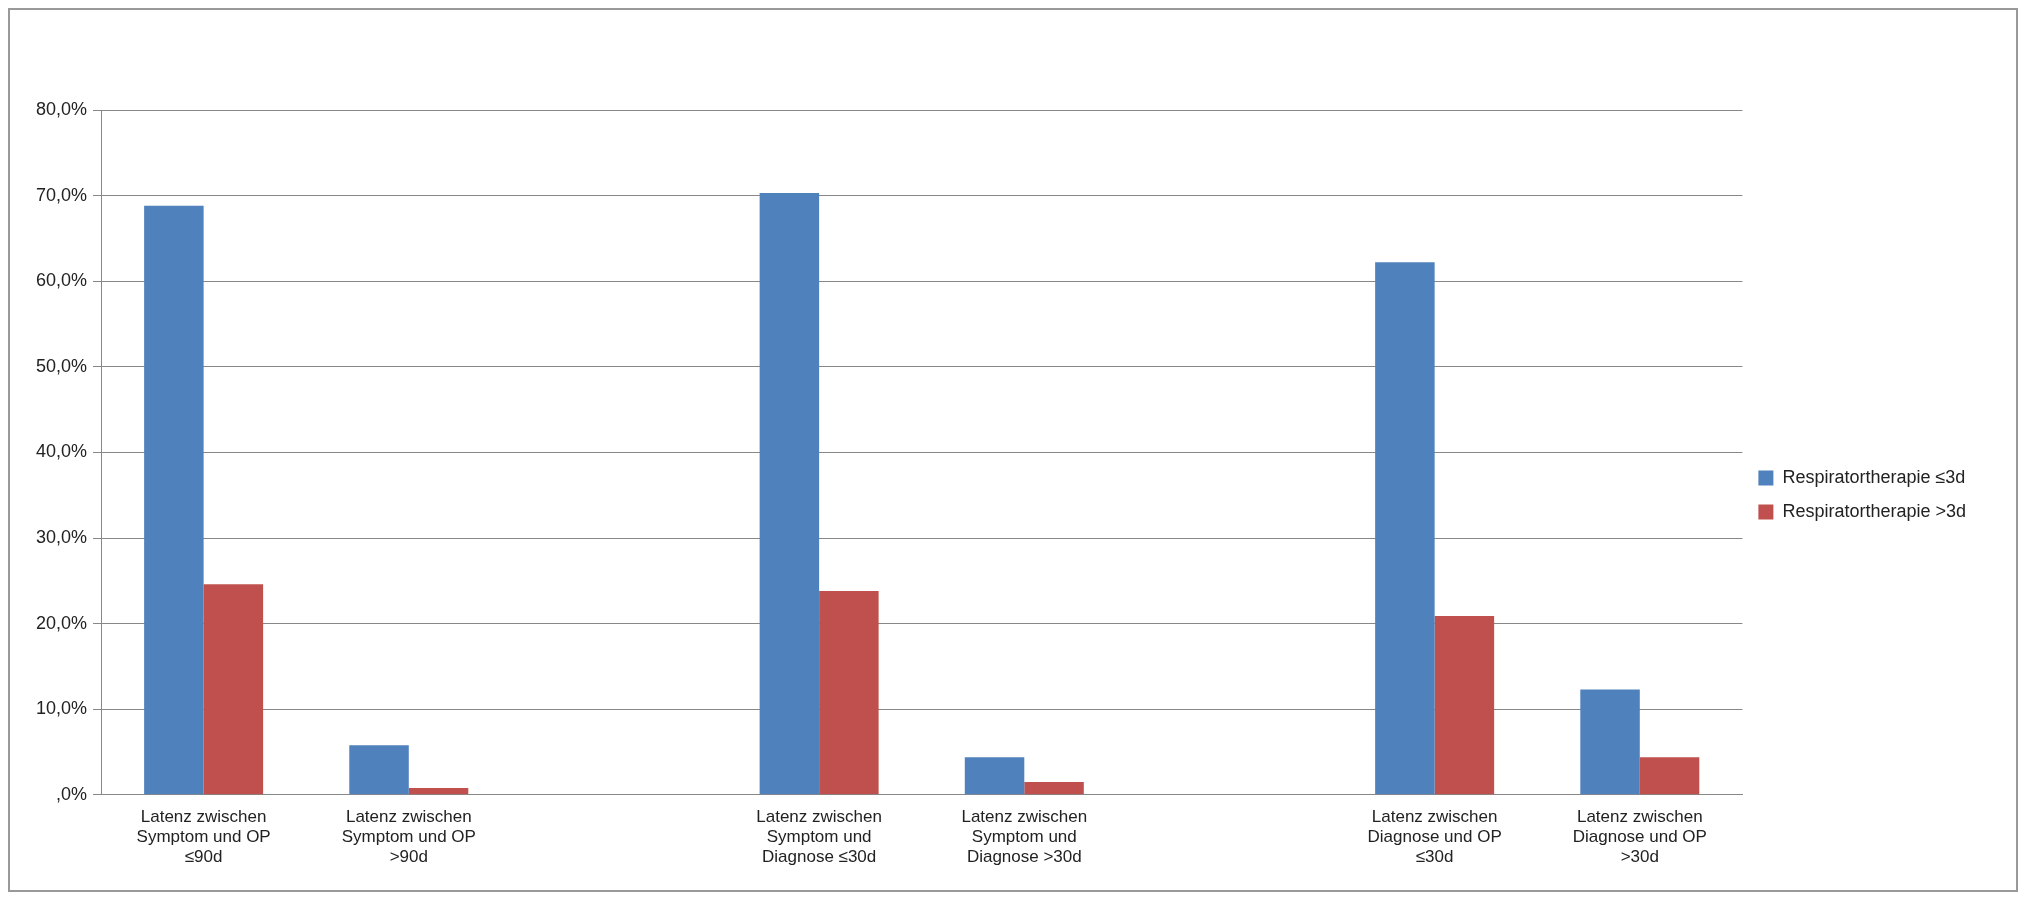 The image size is (2026, 900). Describe the element at coordinates (61, 365) in the screenshot. I see `y-tick-label: 50,0%` at that location.